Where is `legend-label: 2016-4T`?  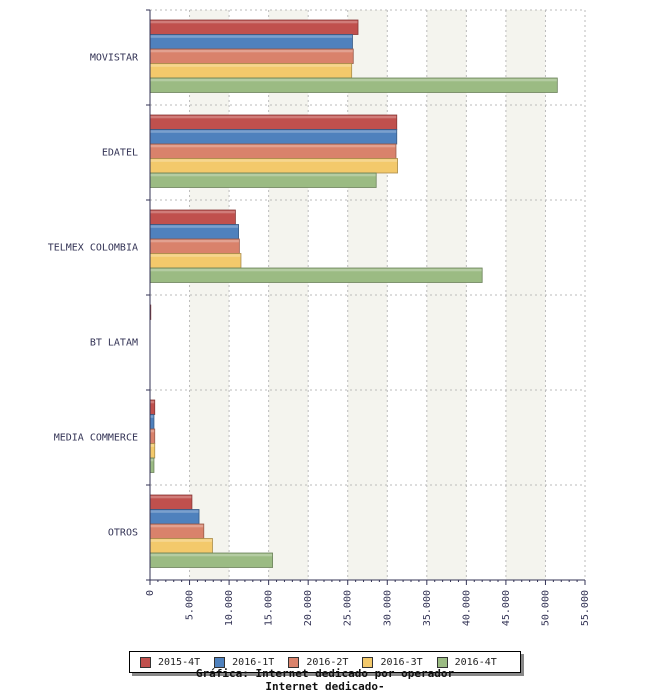 legend-label: 2016-4T is located at coordinates (475, 662).